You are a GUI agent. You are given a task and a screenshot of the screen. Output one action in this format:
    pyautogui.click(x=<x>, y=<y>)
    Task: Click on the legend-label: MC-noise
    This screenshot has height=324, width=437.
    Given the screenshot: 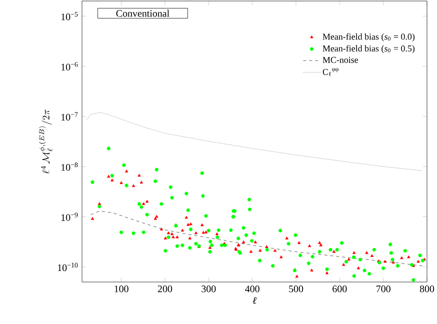 What is the action you would take?
    pyautogui.click(x=340, y=59)
    